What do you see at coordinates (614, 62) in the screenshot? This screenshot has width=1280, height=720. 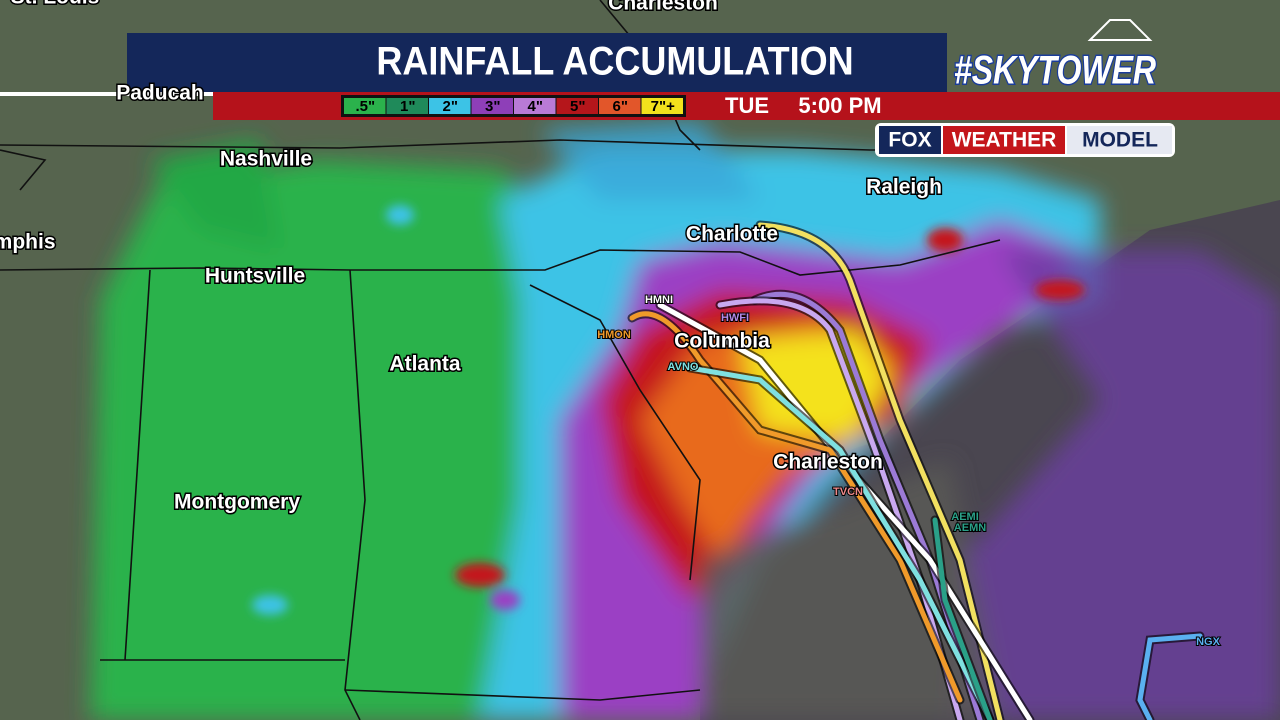 I see `title: RAINFALL ACCUMULATION` at bounding box center [614, 62].